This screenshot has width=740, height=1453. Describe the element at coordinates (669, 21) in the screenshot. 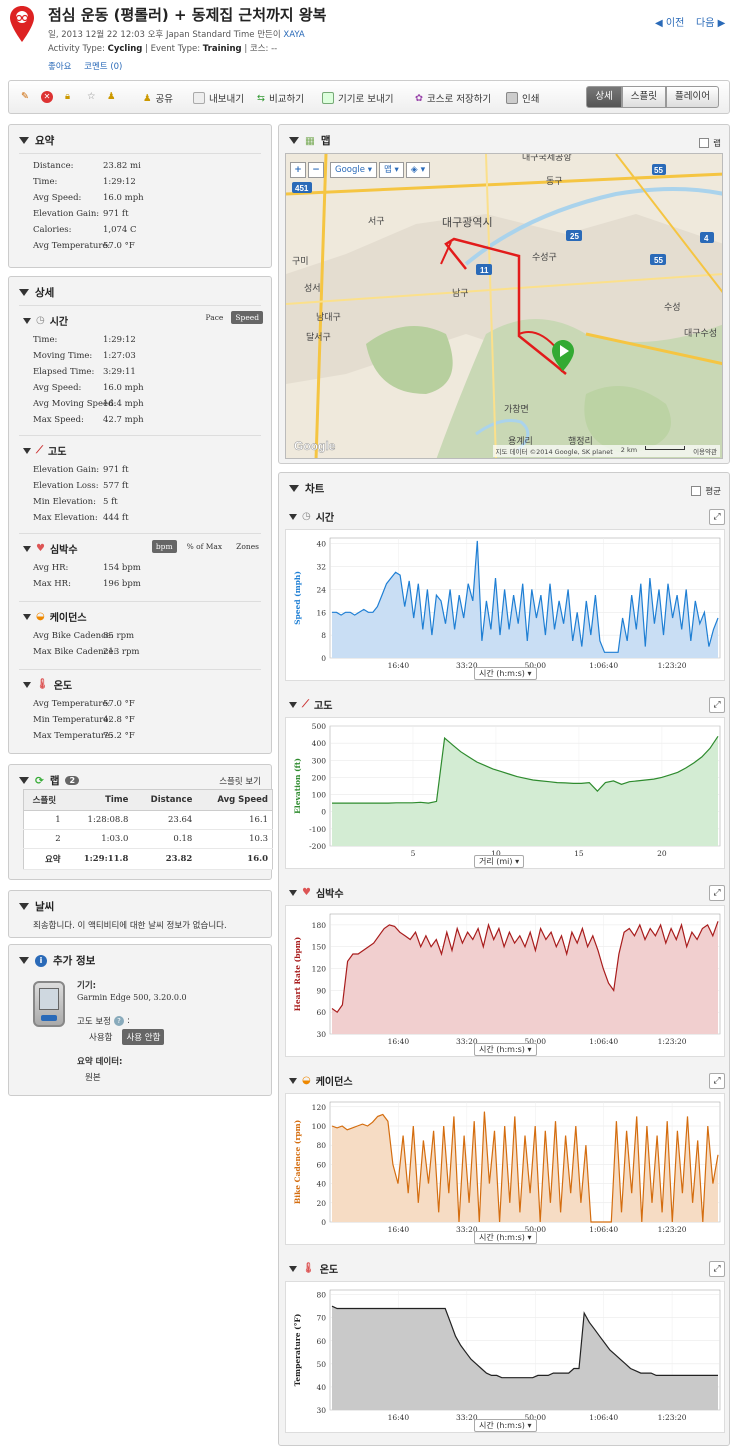

I see `prev-link: ◀ 이전` at that location.